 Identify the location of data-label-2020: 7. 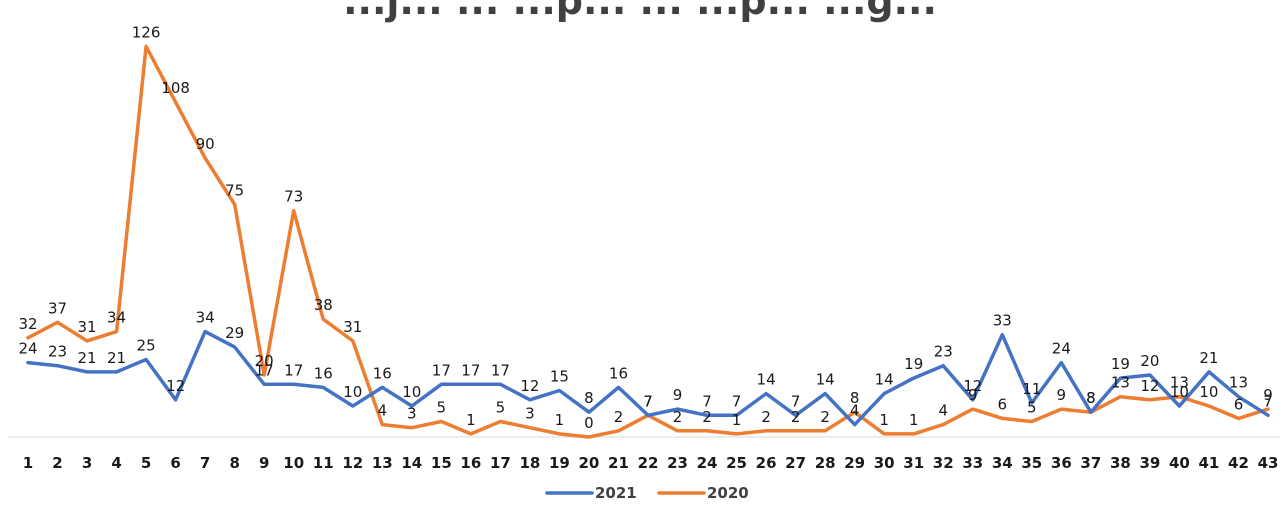
(648, 401).